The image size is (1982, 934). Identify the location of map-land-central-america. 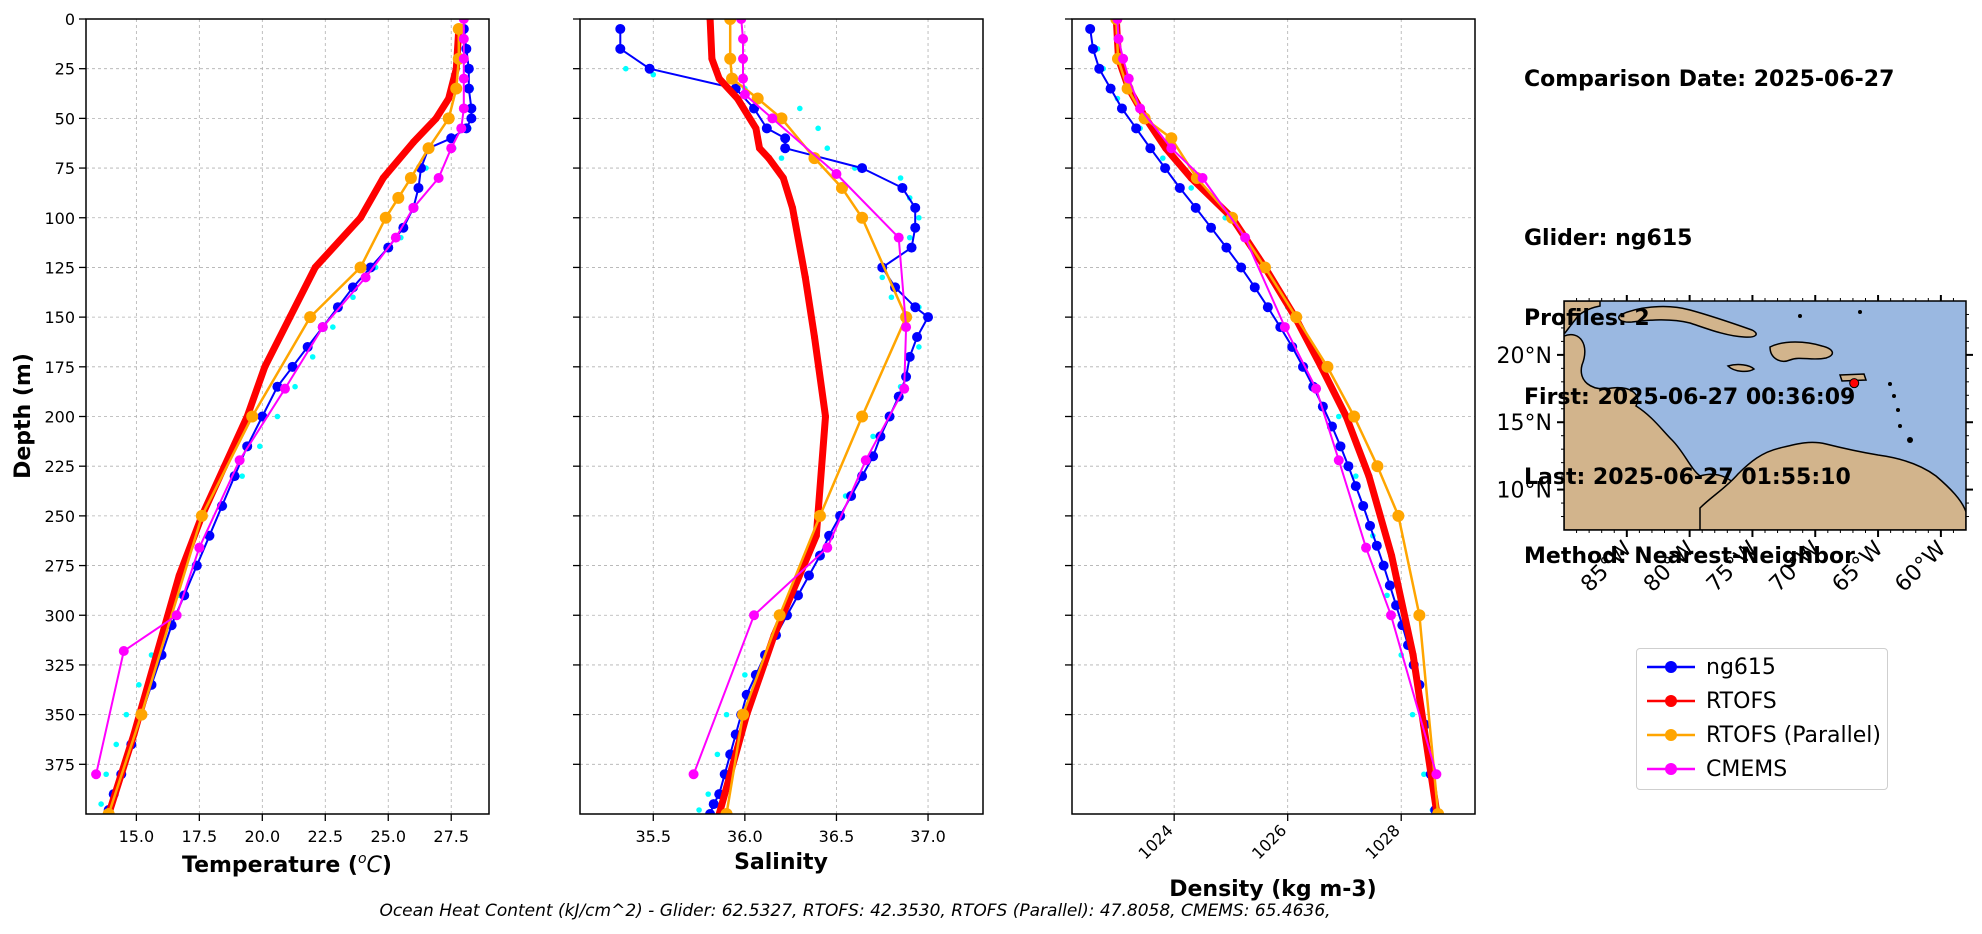
(1654, 431).